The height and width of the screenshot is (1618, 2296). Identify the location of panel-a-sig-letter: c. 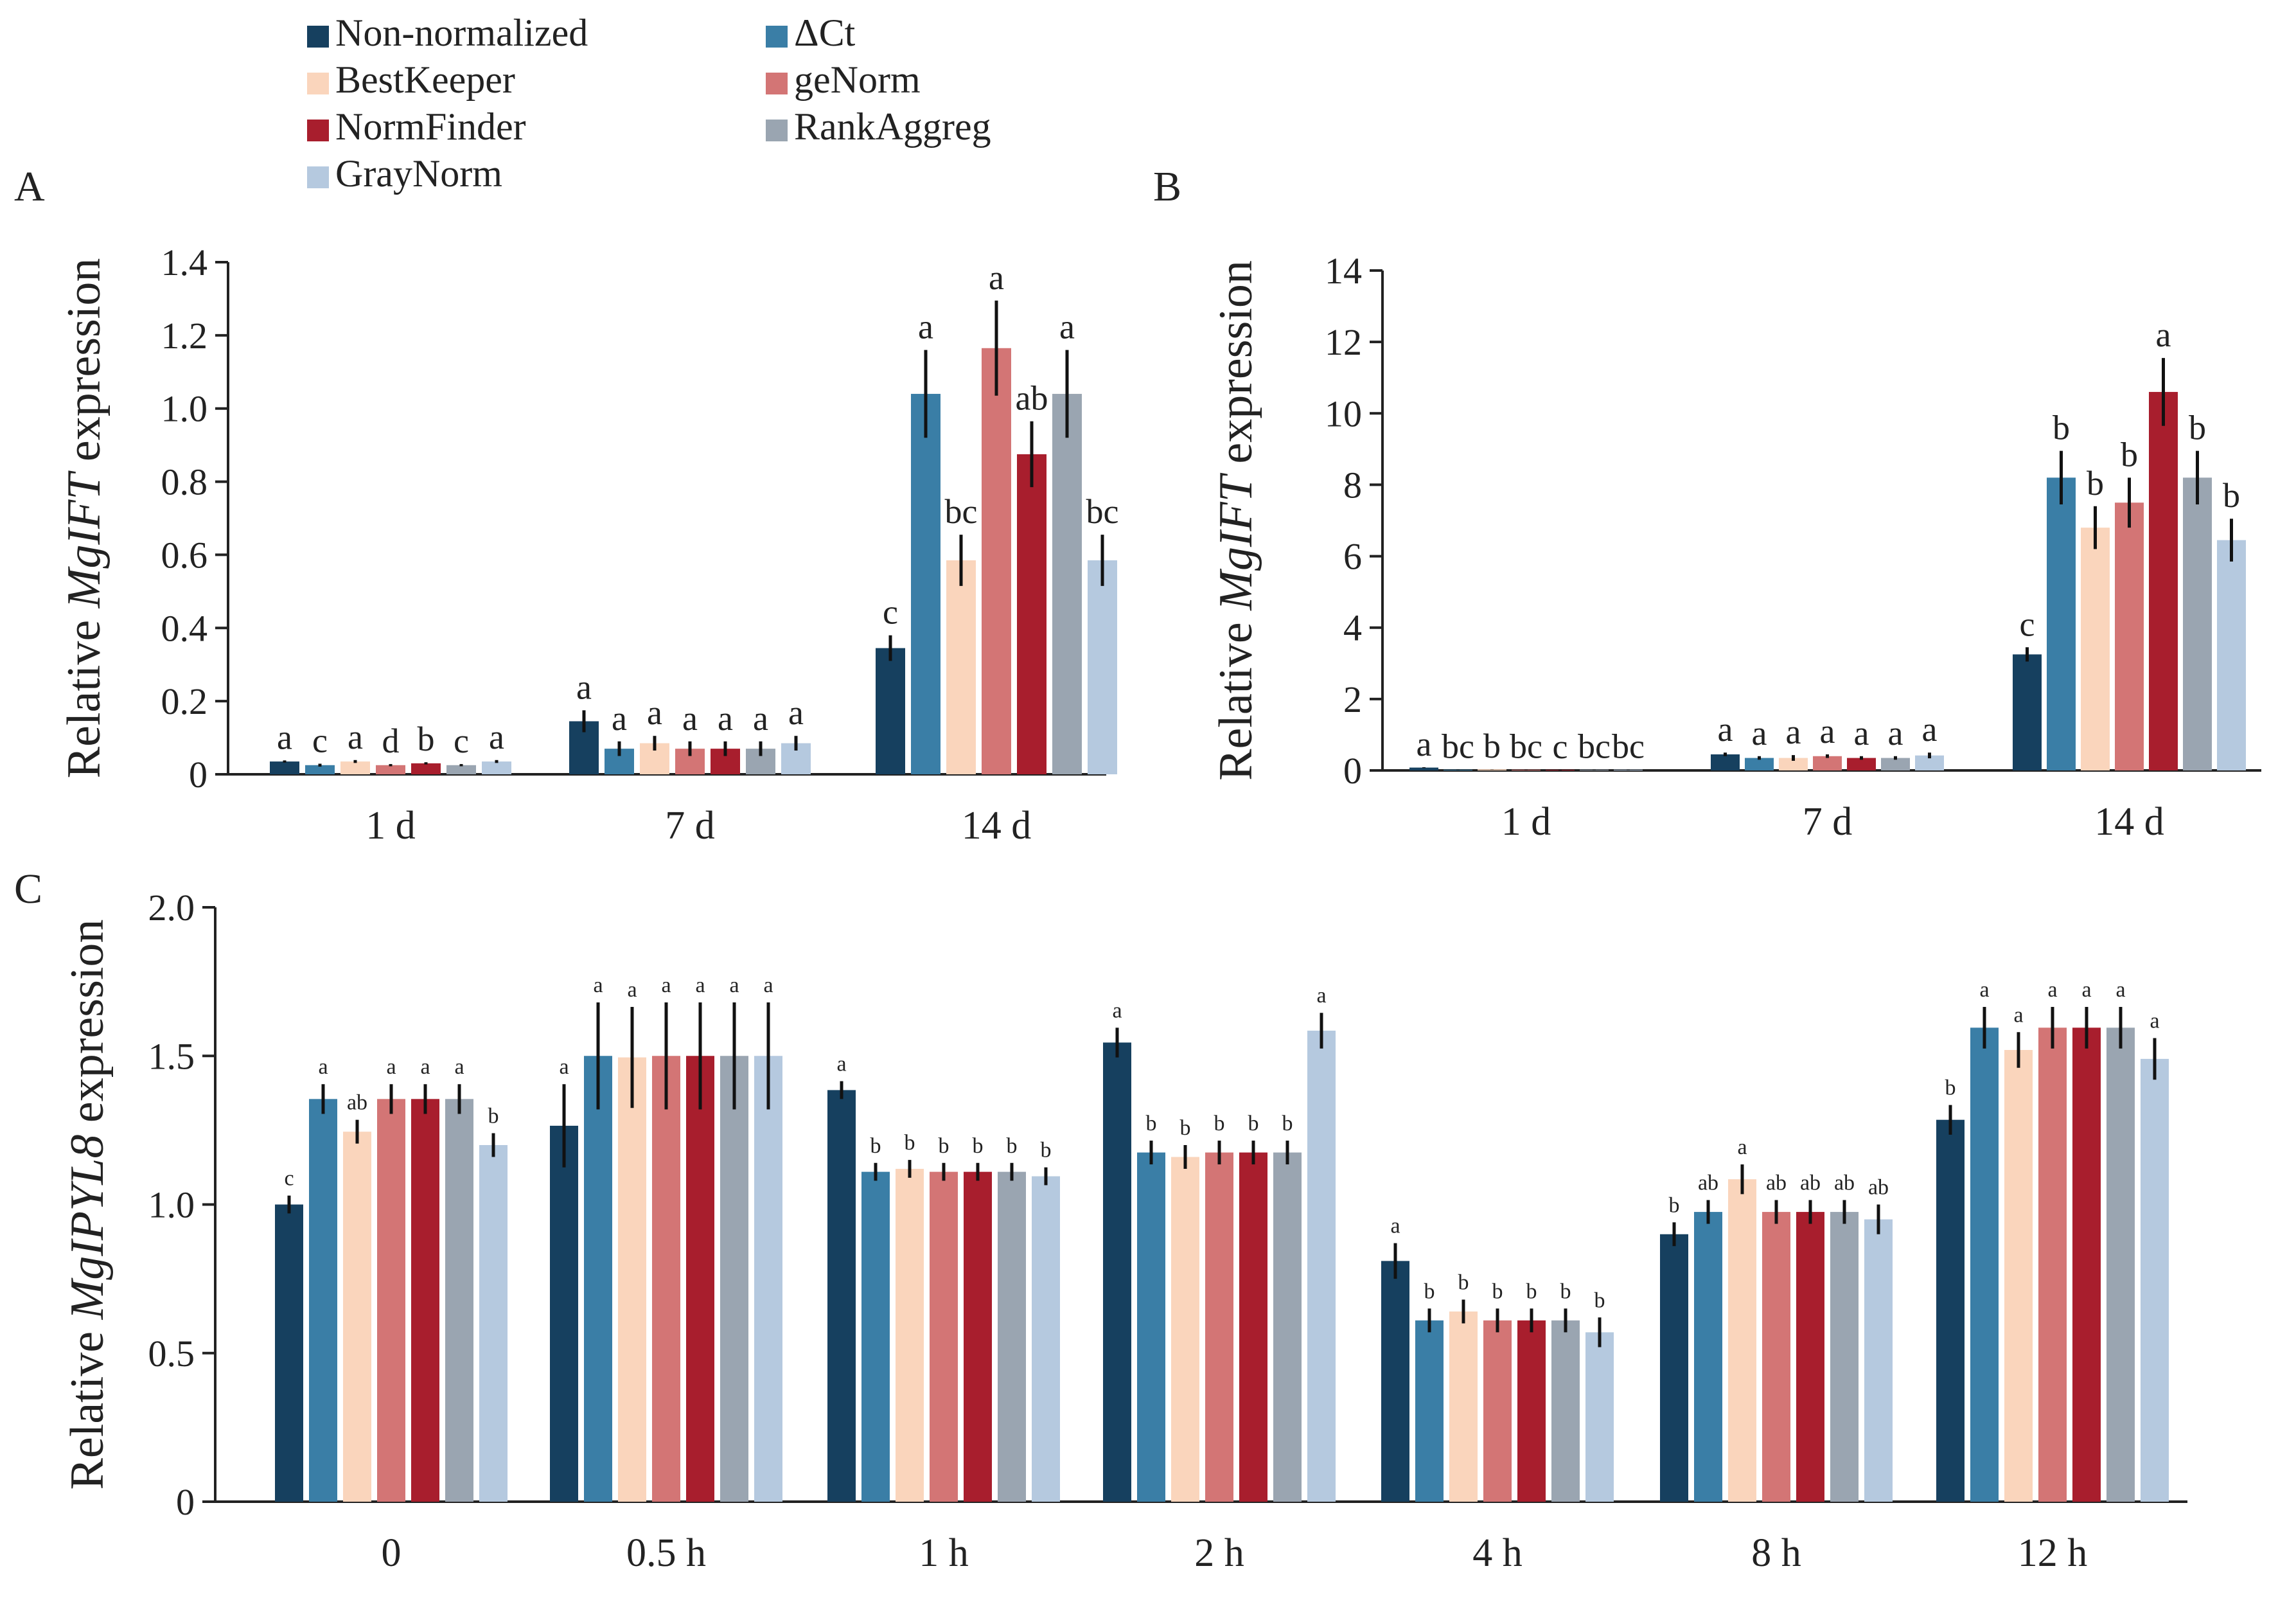
(890, 612).